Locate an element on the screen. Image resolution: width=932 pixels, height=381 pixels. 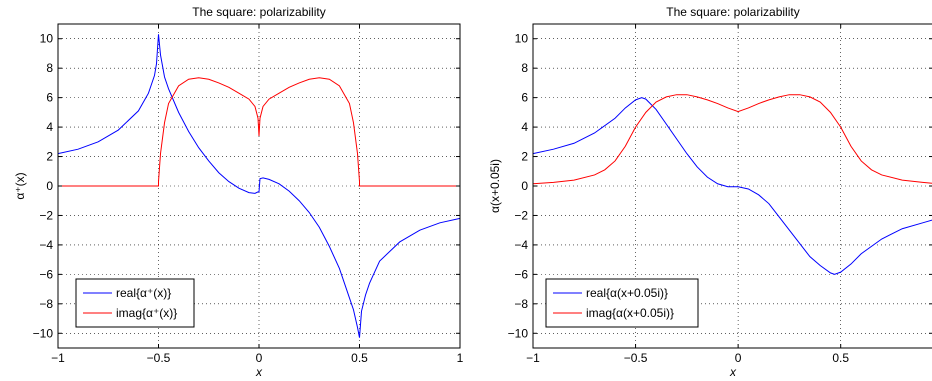
legend-label-2: imag{α⁺(x)} is located at coordinates (146, 313).